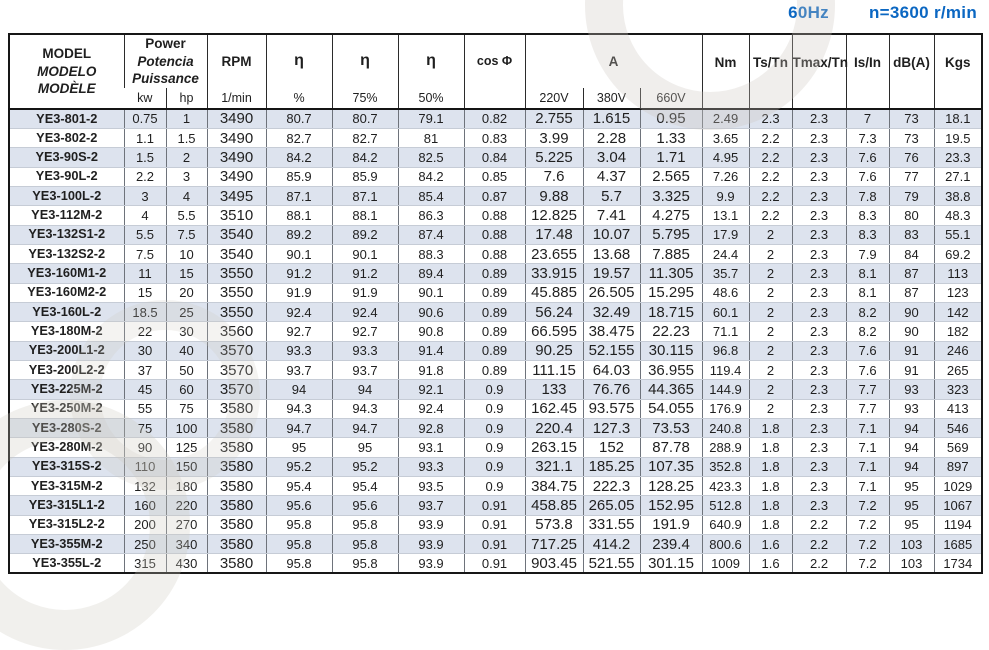  What do you see at coordinates (671, 215) in the screenshot?
I see `cell-a_660v: 4.275` at bounding box center [671, 215].